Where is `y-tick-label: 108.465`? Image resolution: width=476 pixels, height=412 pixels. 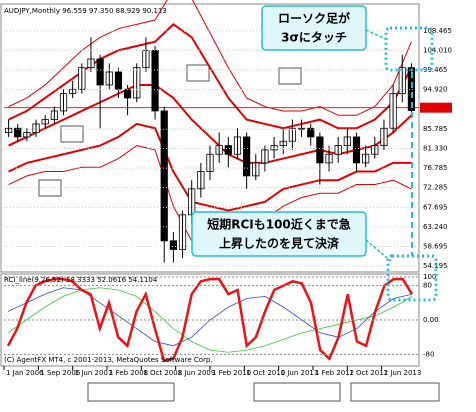
y-tick-label: 108.465 is located at coordinates (437, 31).